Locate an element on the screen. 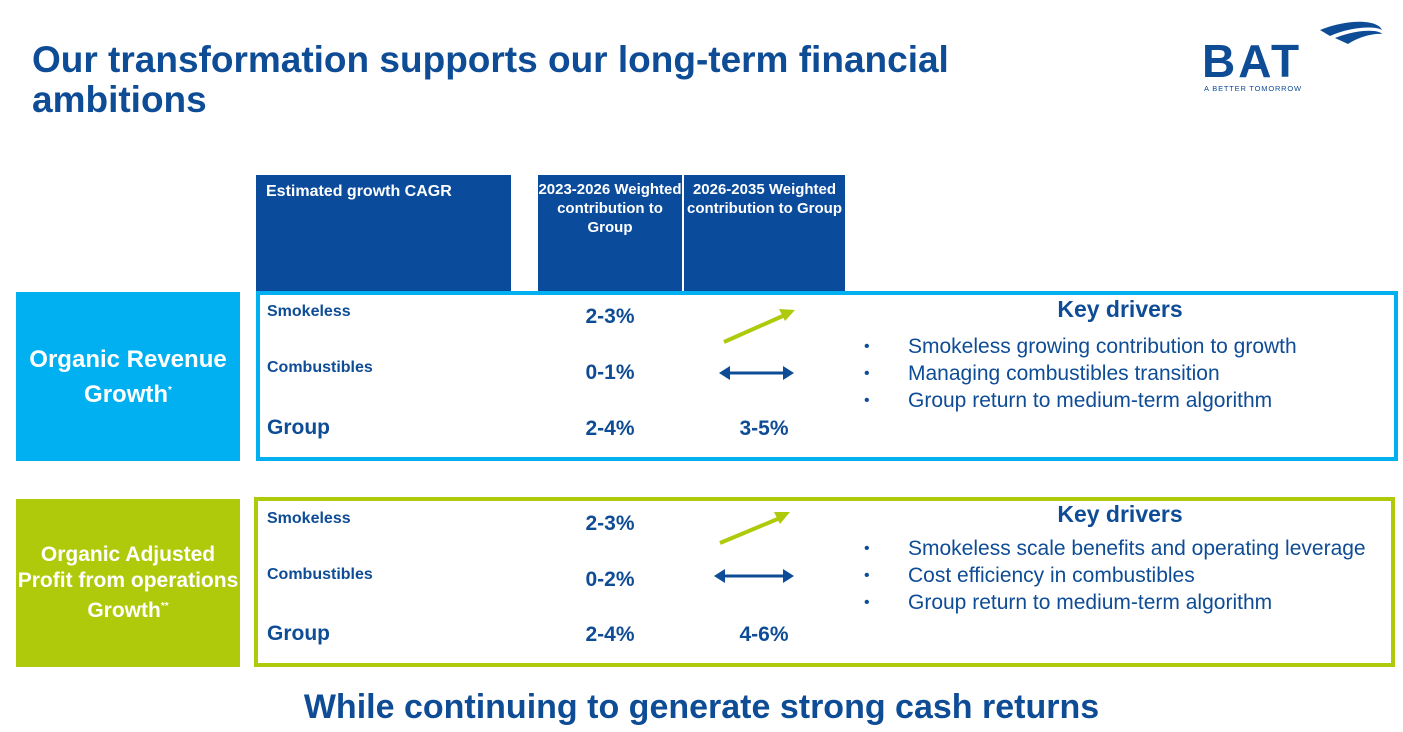 This screenshot has width=1403, height=732. bat-logo-swoosh-icon is located at coordinates (1351, 32).